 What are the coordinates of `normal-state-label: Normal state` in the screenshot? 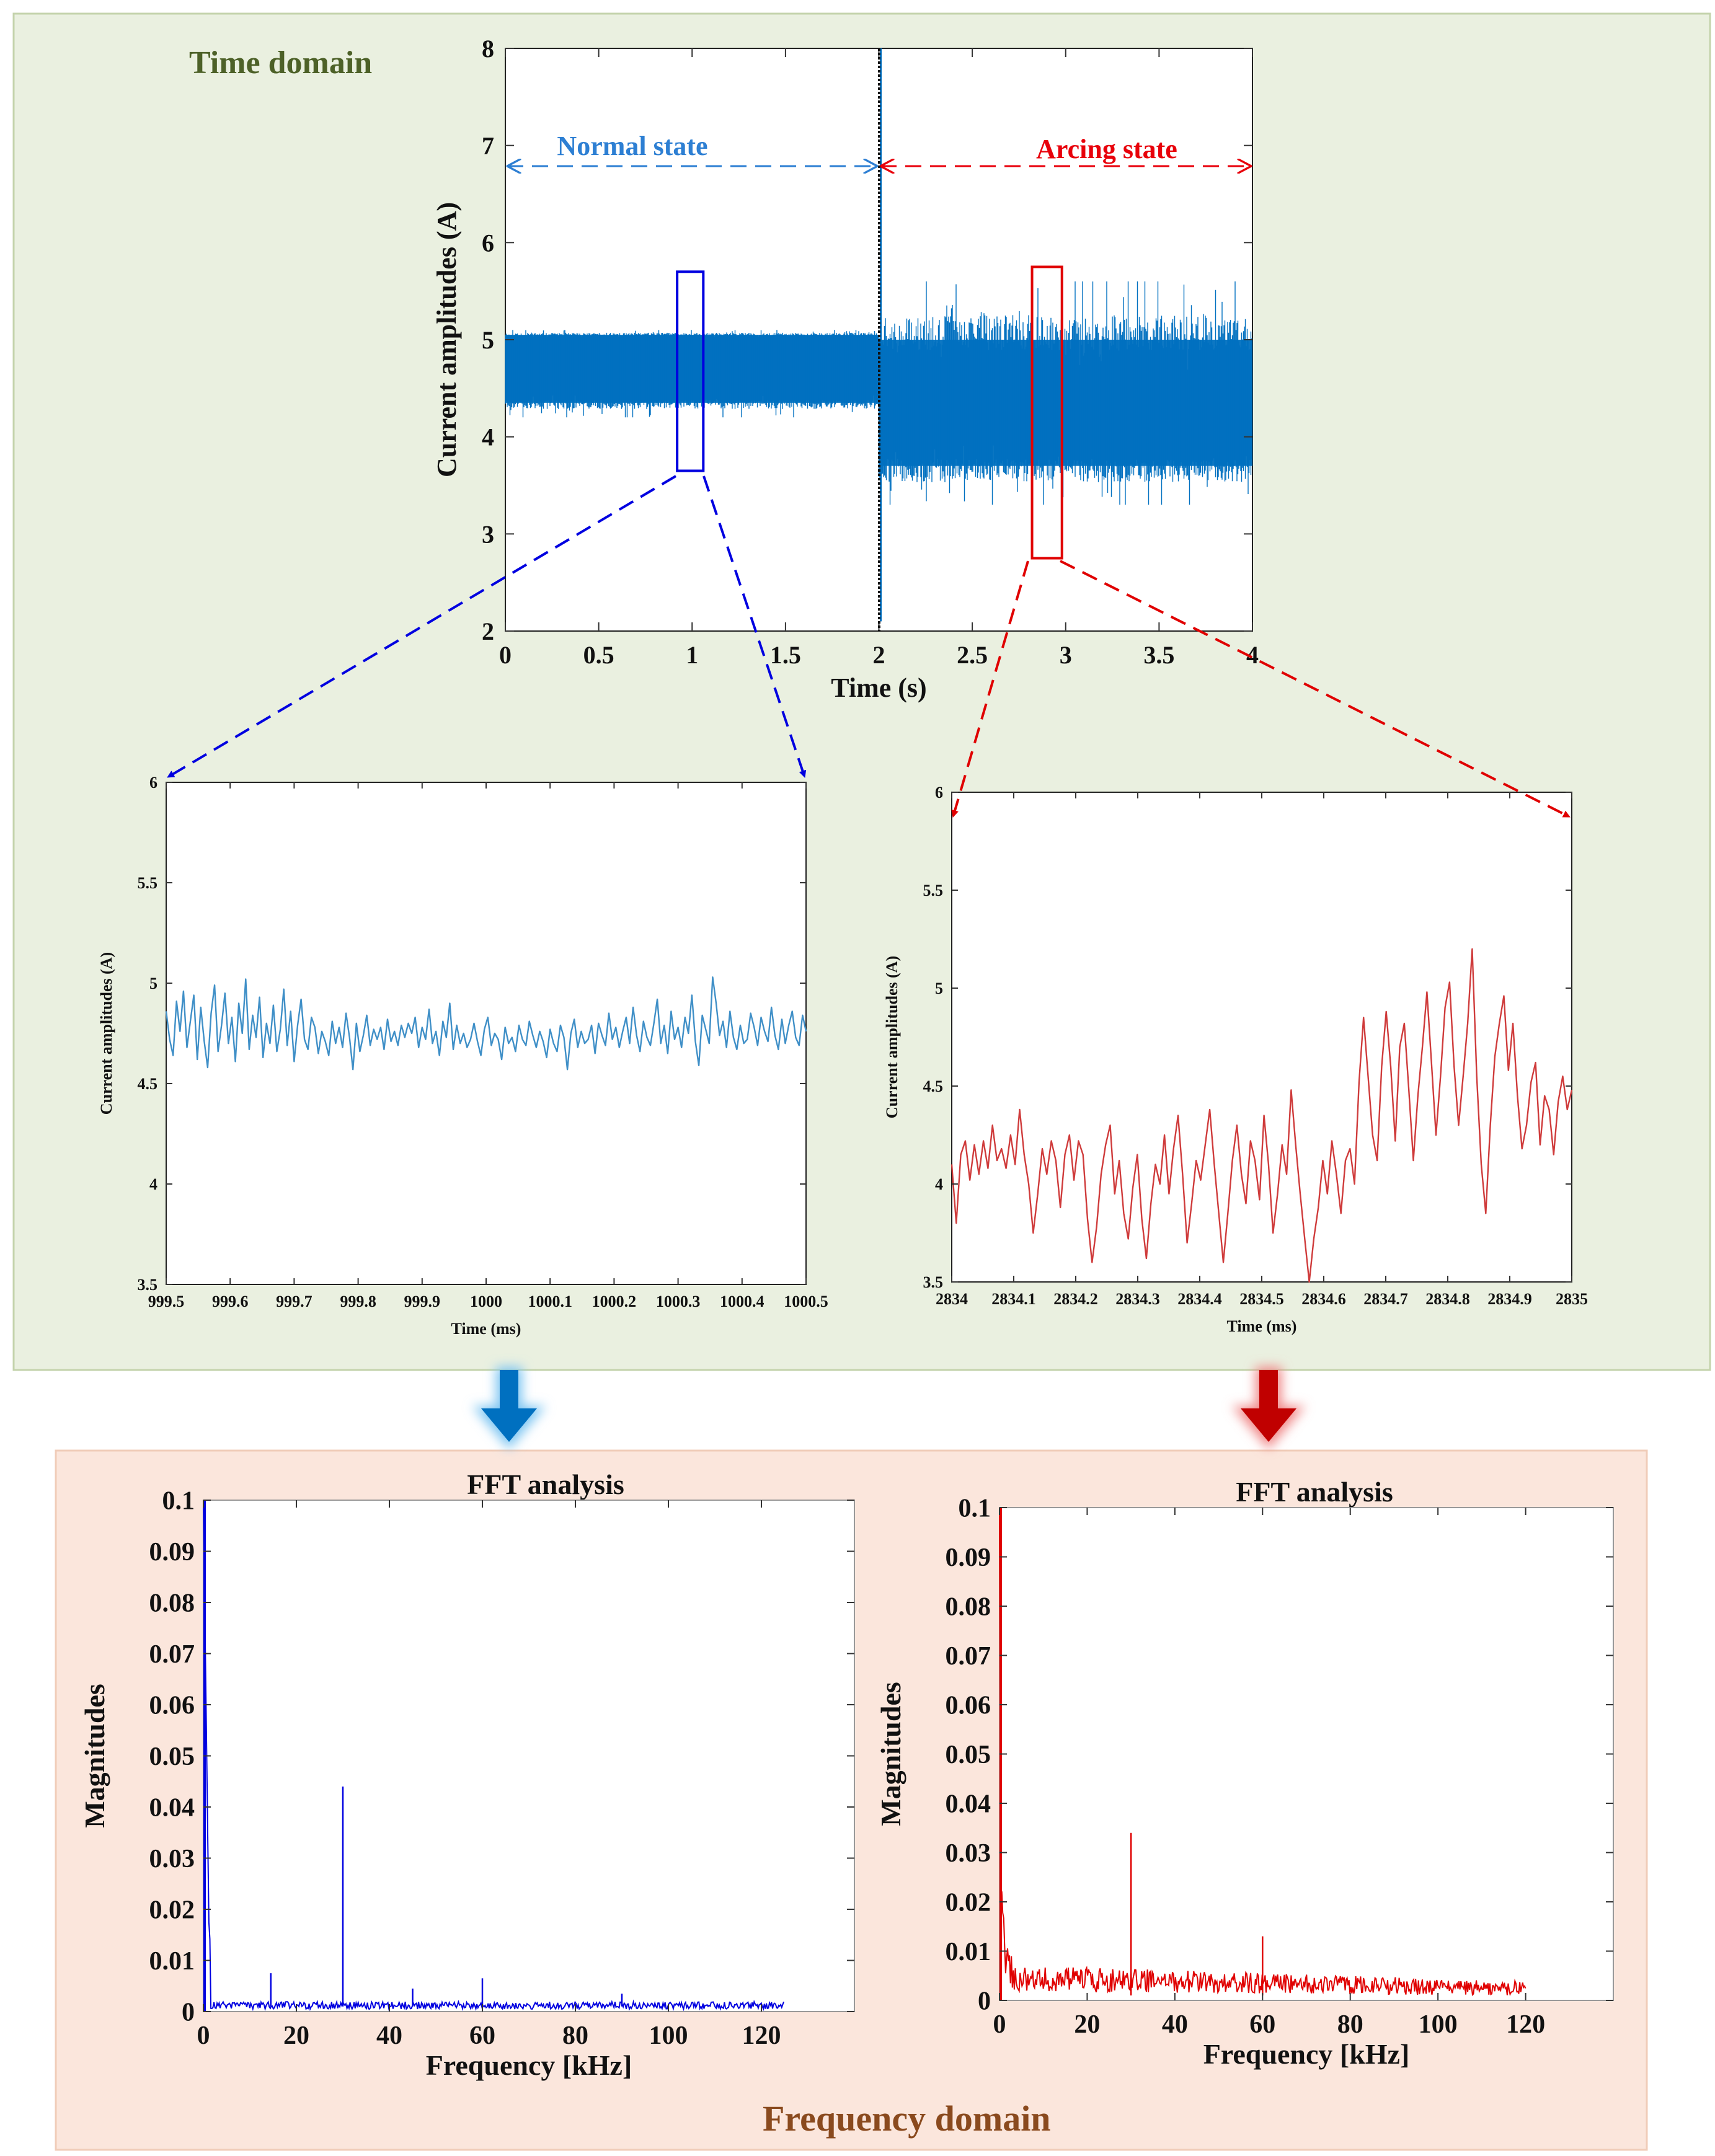 It's located at (632, 146).